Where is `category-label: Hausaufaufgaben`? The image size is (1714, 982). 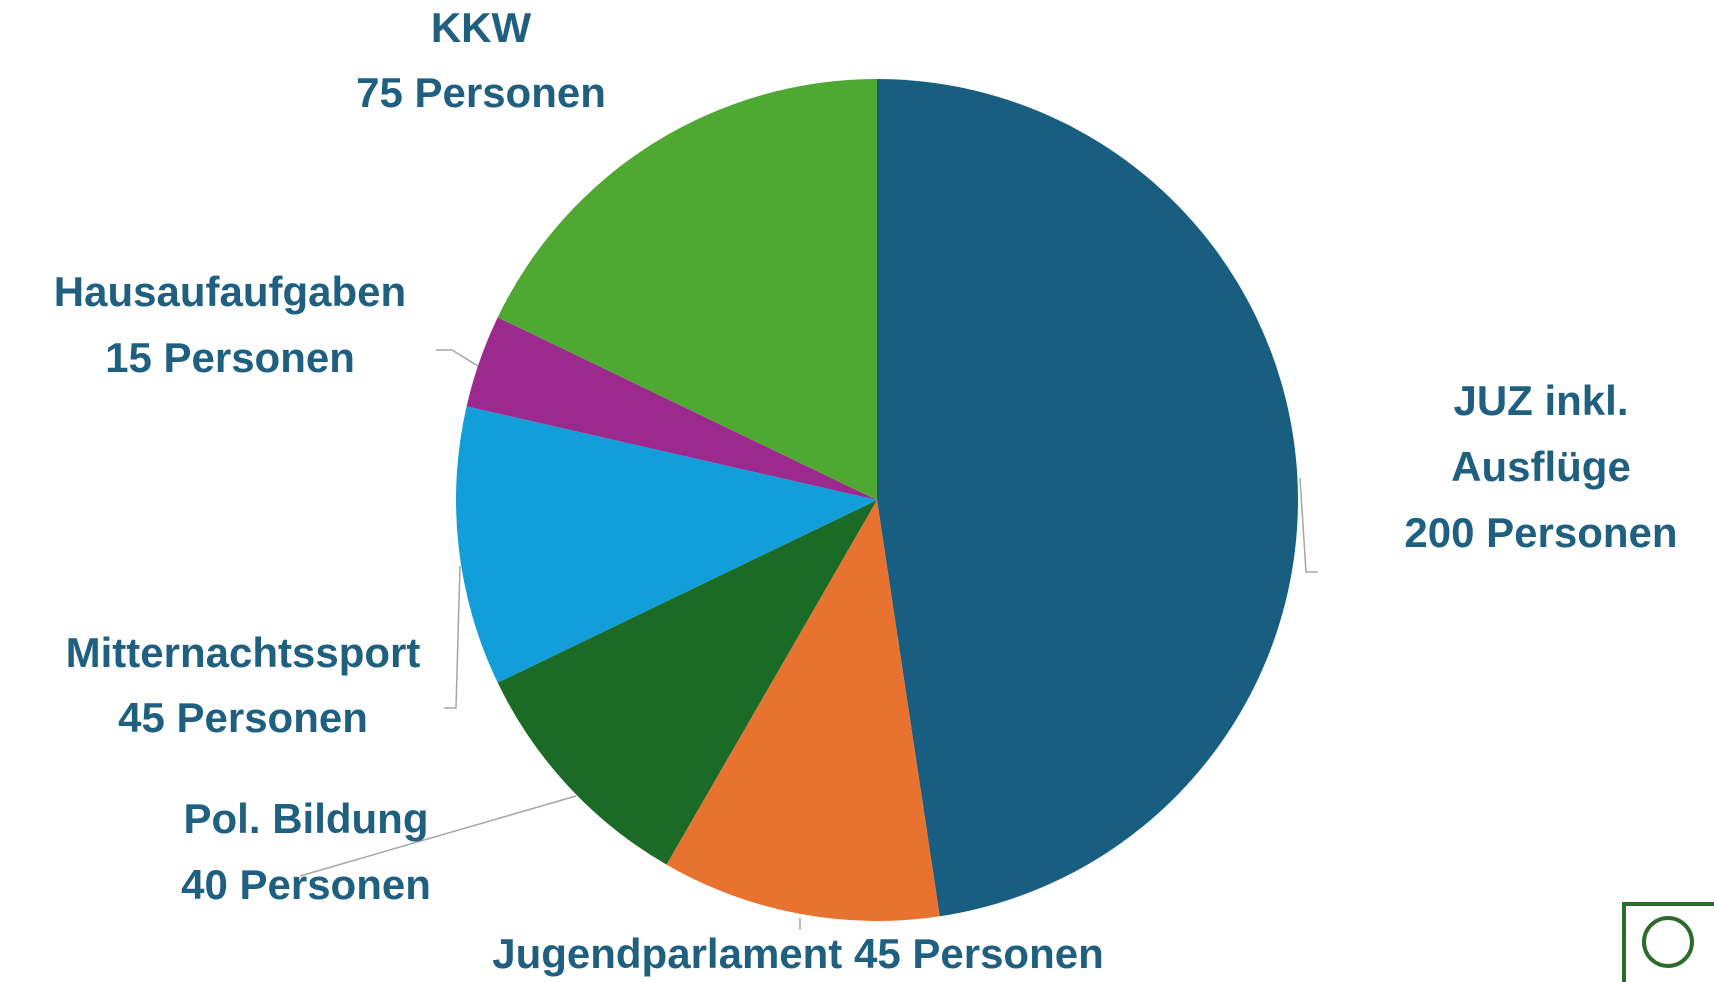 category-label: Hausaufaufgaben is located at coordinates (230, 291).